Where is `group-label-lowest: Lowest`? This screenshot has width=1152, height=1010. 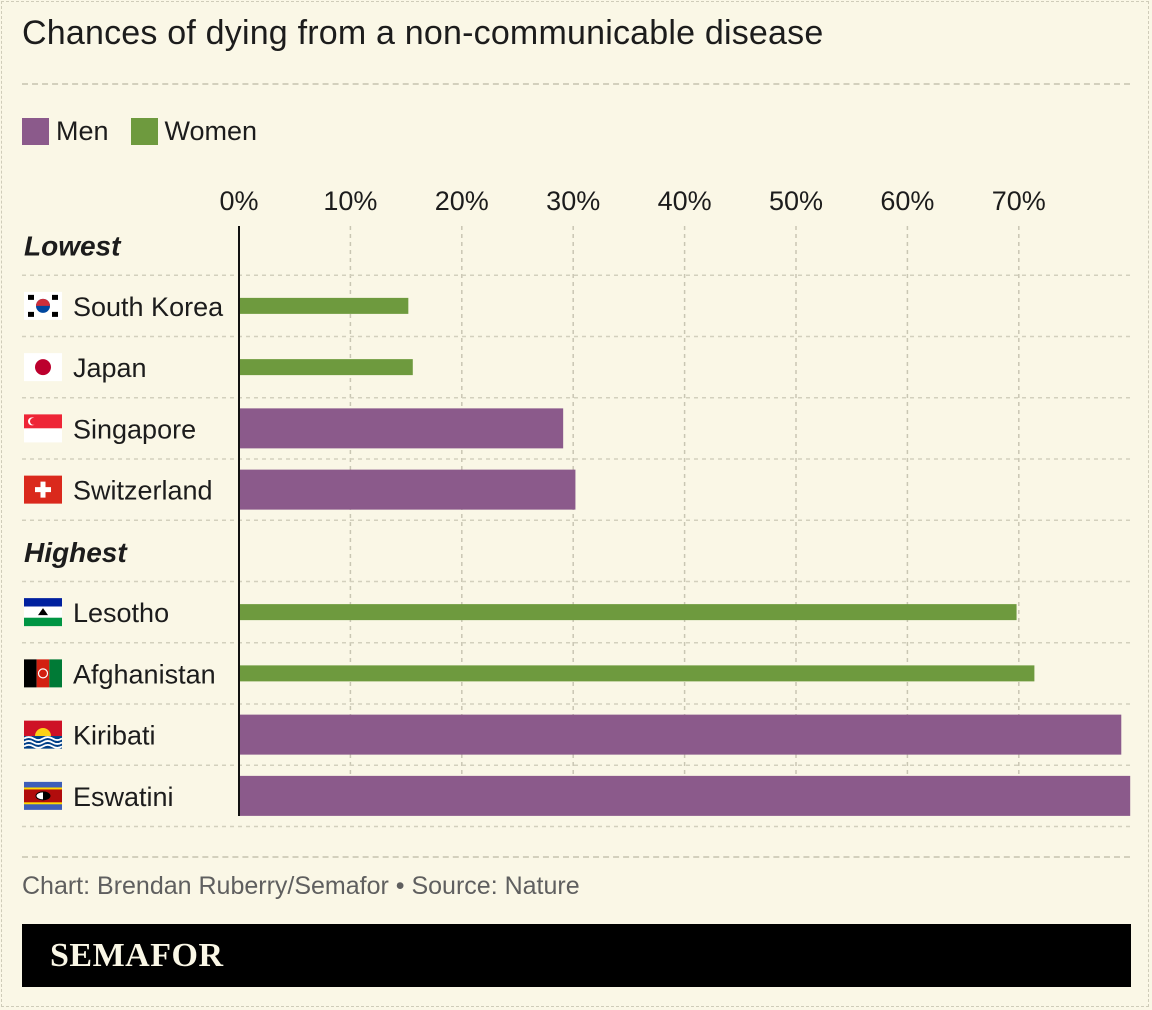 group-label-lowest: Lowest is located at coordinates (73, 246).